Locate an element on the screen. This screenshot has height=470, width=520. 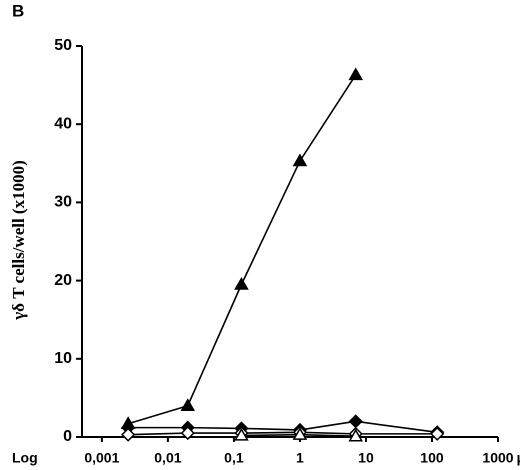
y-tick-label: 30 is located at coordinates (63, 202).